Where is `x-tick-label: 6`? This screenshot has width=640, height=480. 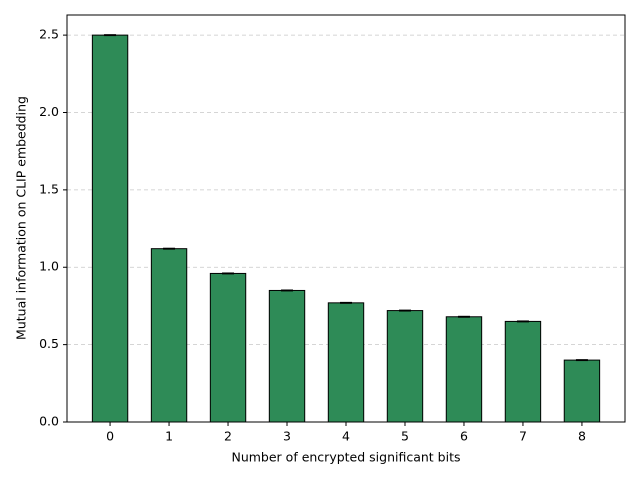
x-tick-label: 6 is located at coordinates (464, 436).